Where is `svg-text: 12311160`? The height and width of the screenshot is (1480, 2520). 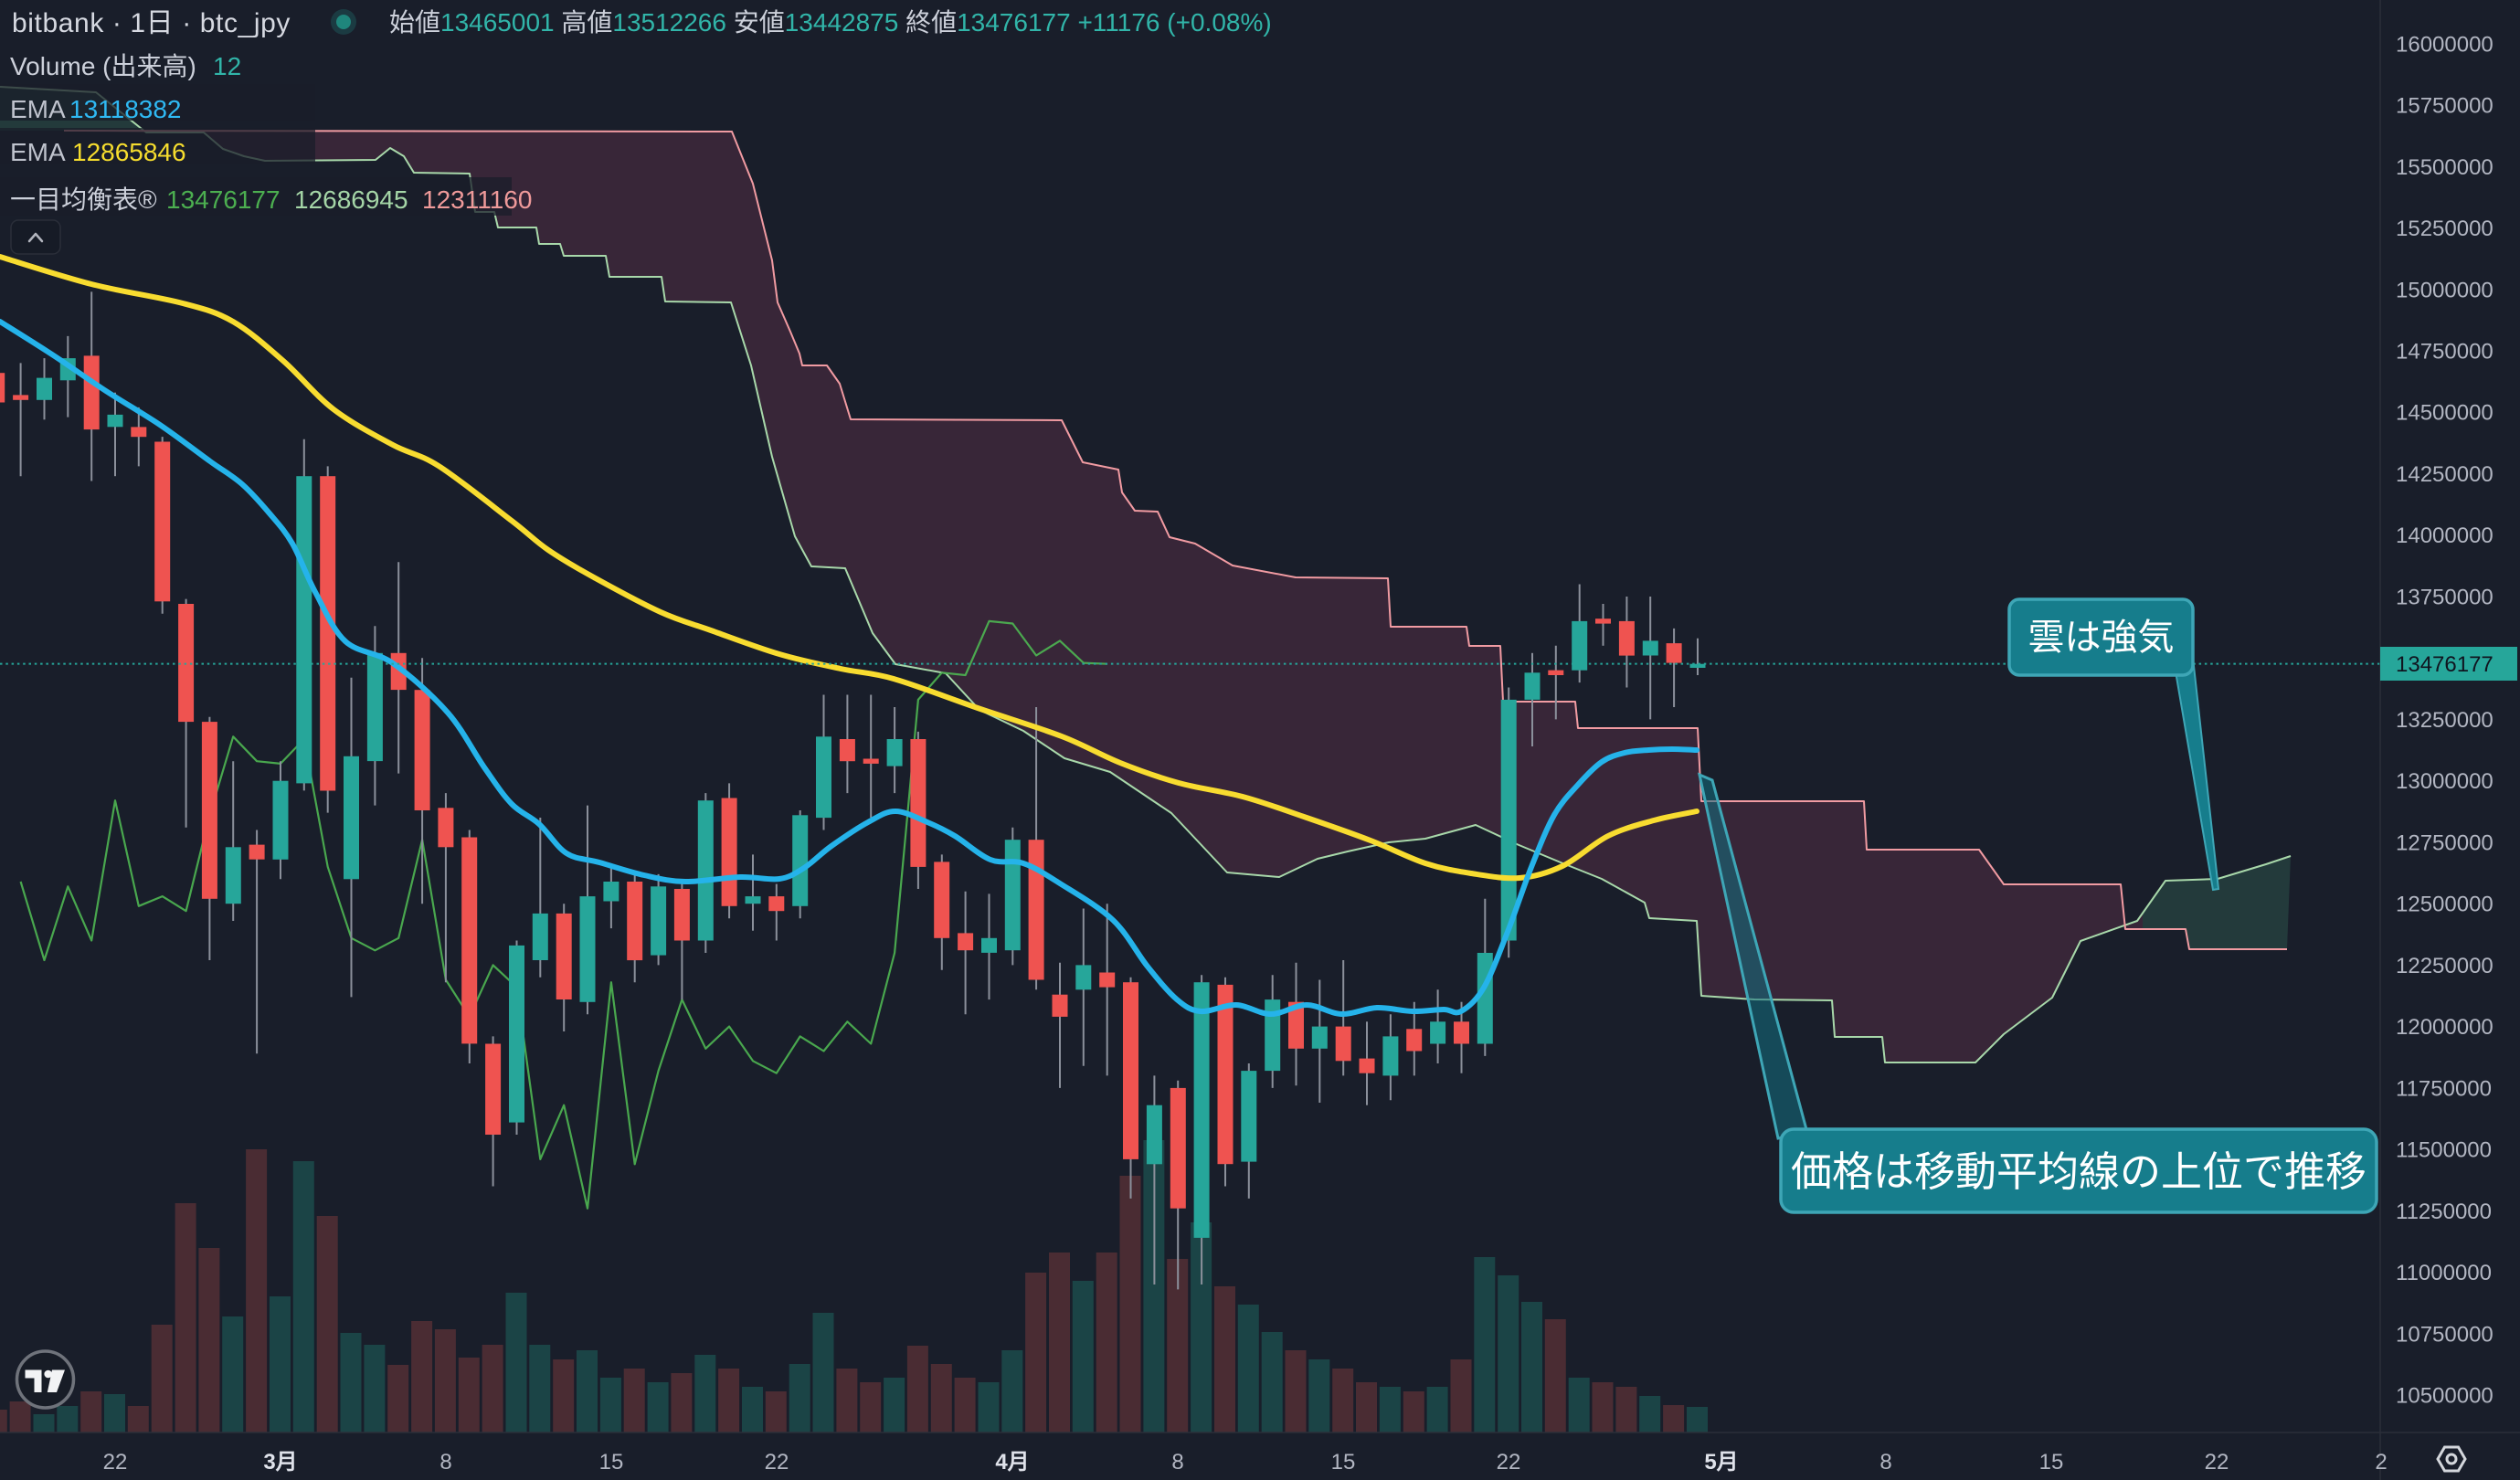
svg-text: 12311160 is located at coordinates (477, 199).